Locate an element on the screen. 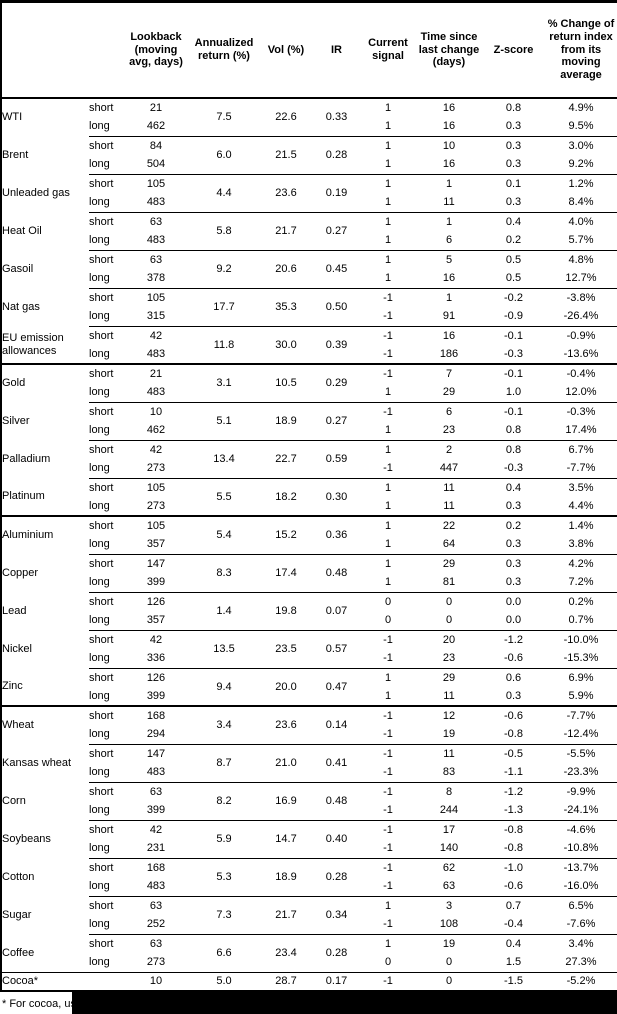  header-vol: Vol (%) is located at coordinates (286, 50).